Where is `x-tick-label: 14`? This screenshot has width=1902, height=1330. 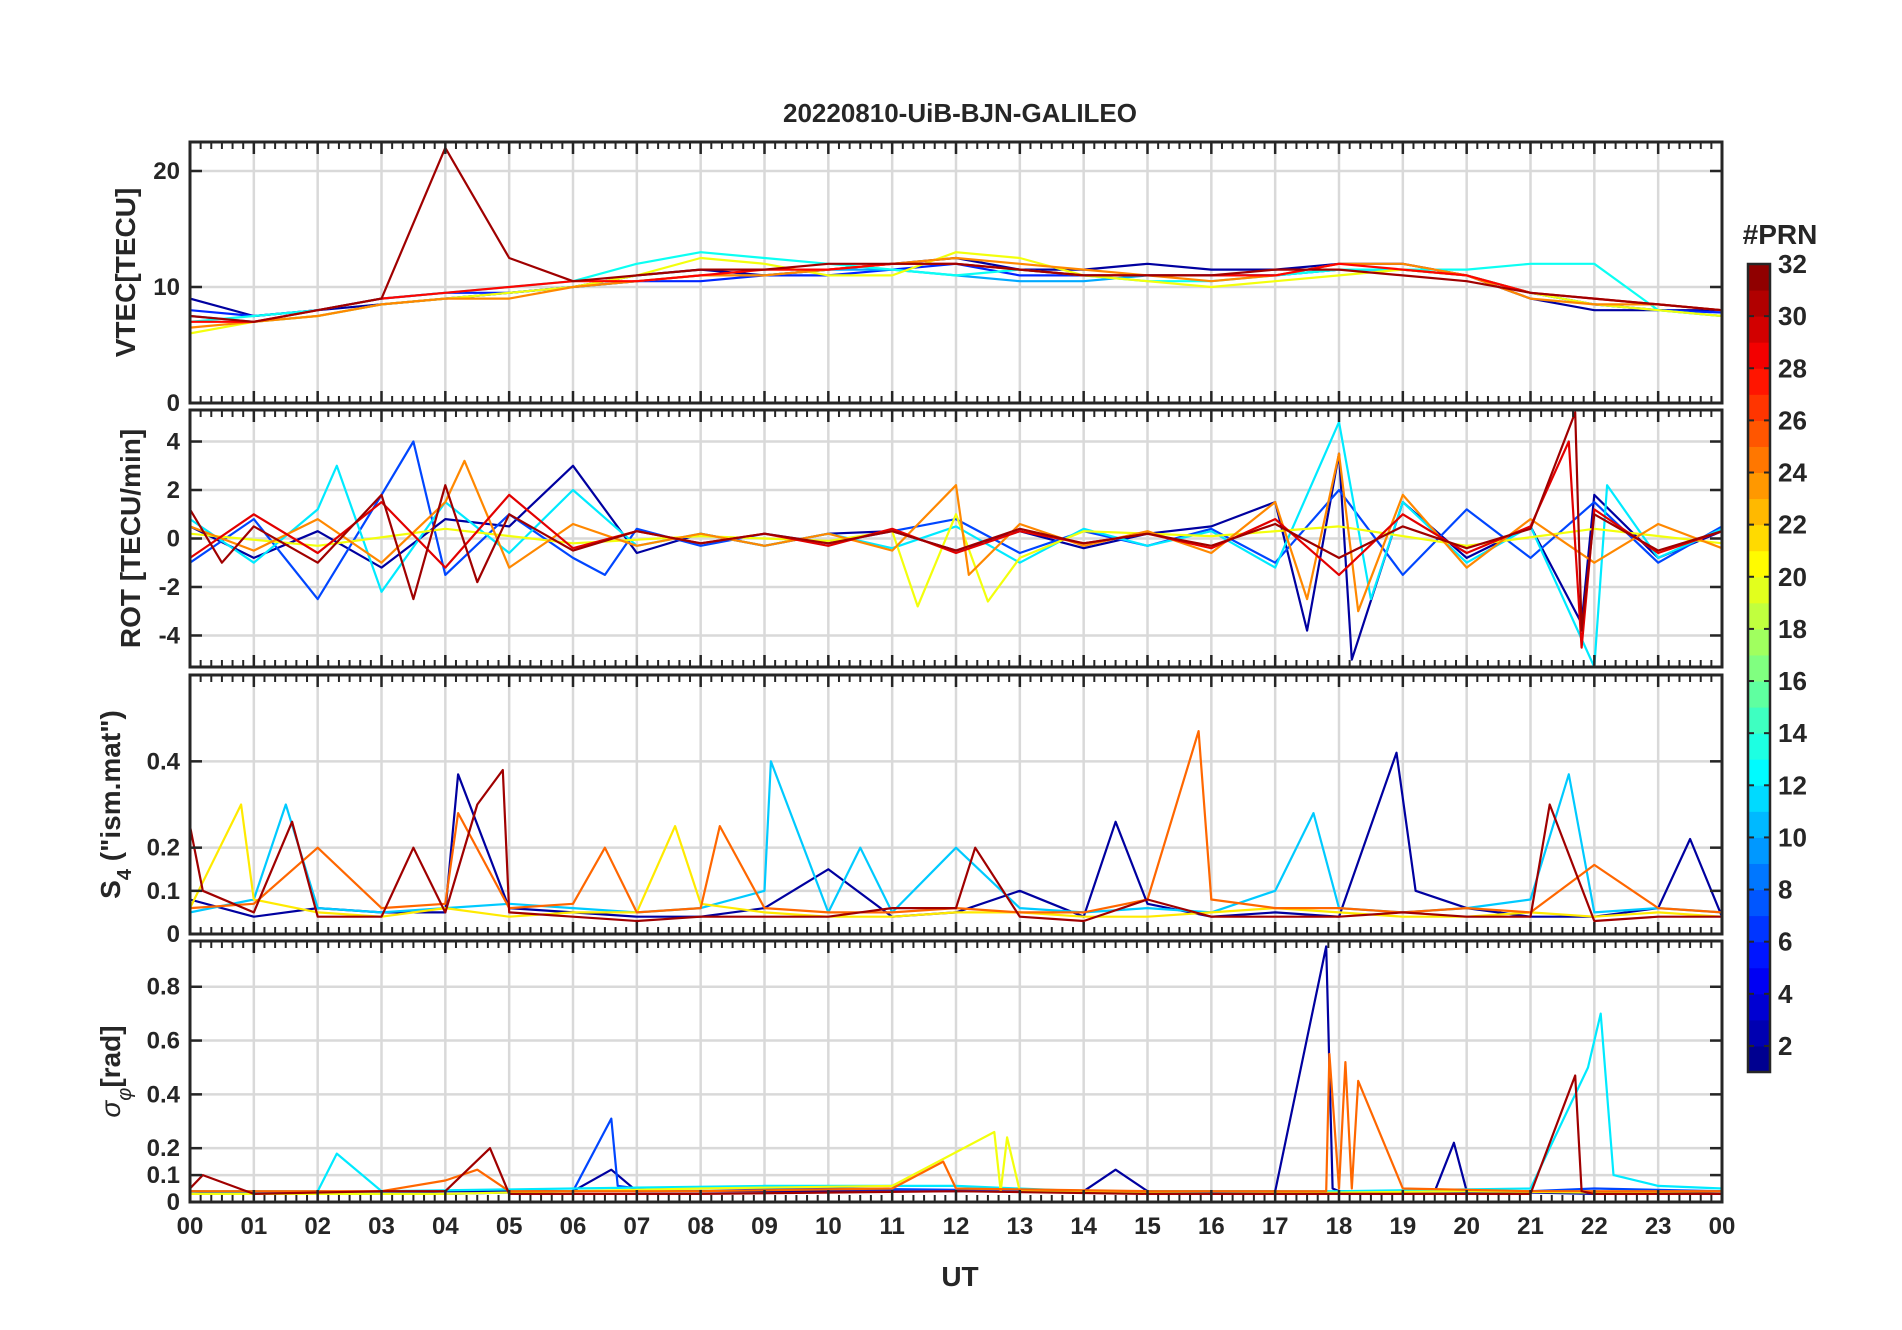
x-tick-label: 14 is located at coordinates (1083, 1226).